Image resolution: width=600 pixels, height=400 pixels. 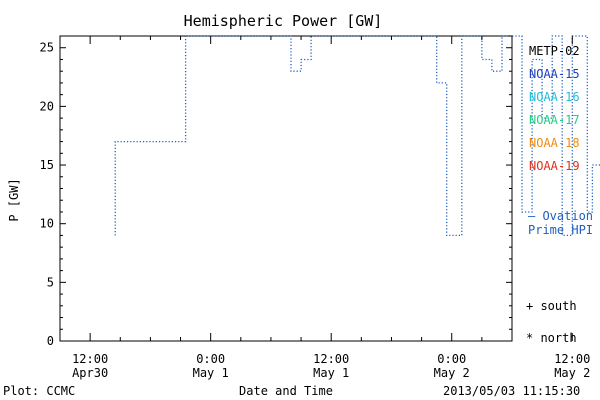 What do you see at coordinates (47, 48) in the screenshot?
I see `y-tick-label: 25` at bounding box center [47, 48].